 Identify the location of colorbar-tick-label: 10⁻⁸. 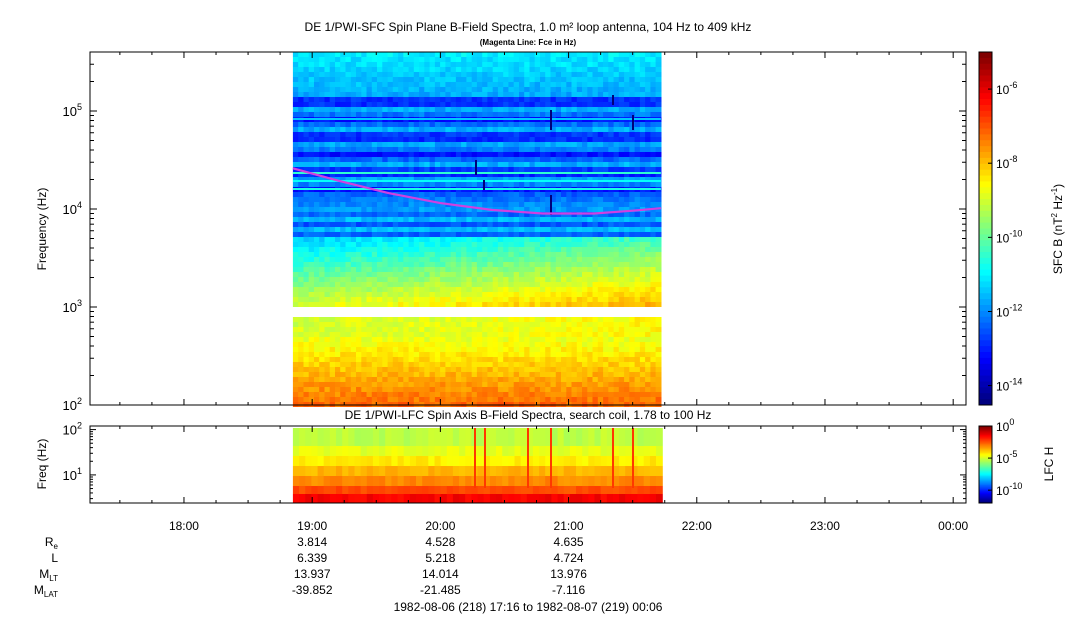
(1006, 162).